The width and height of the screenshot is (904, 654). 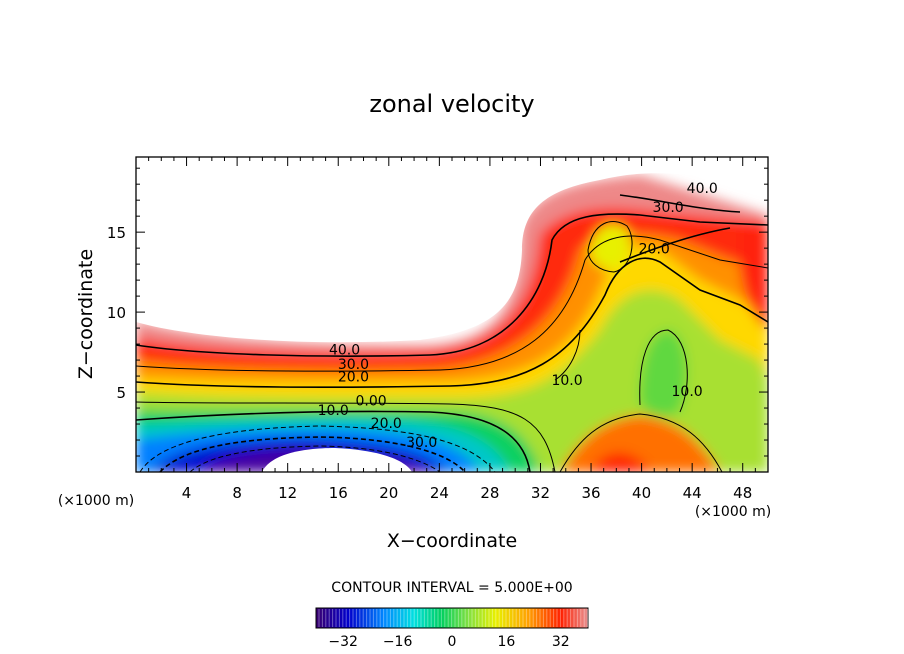 What do you see at coordinates (287, 493) in the screenshot?
I see `x-tick-label: 12` at bounding box center [287, 493].